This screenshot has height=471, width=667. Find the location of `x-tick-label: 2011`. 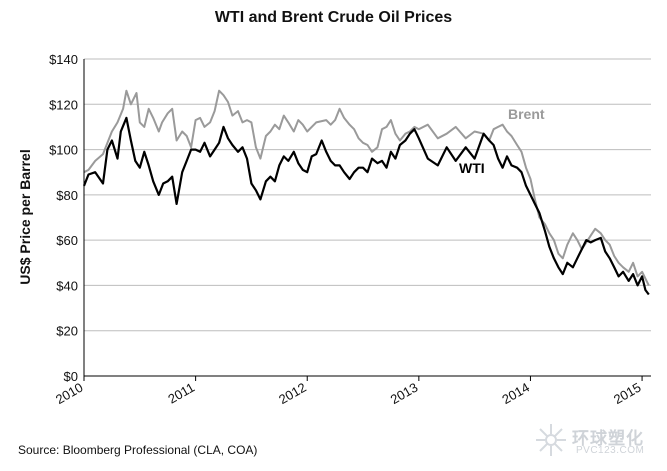

x-tick-label: 2011 is located at coordinates (181, 393).